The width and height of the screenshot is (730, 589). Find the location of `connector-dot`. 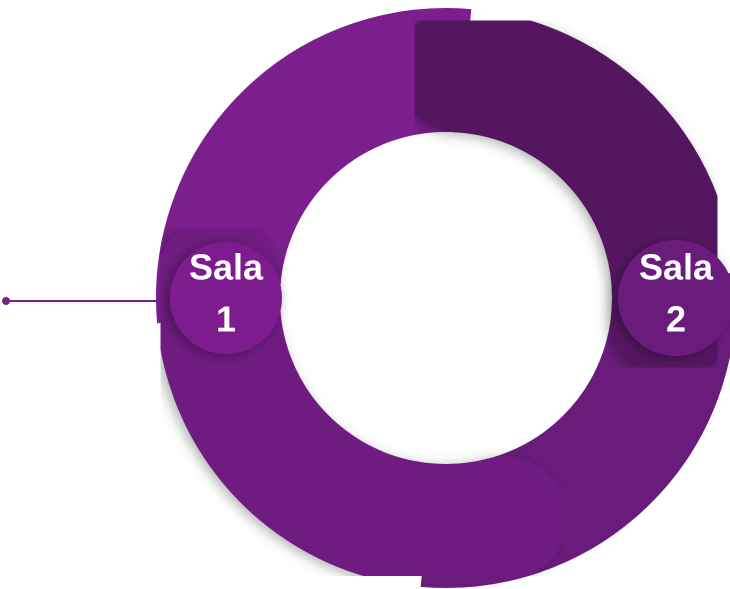

connector-dot is located at coordinates (6, 301).